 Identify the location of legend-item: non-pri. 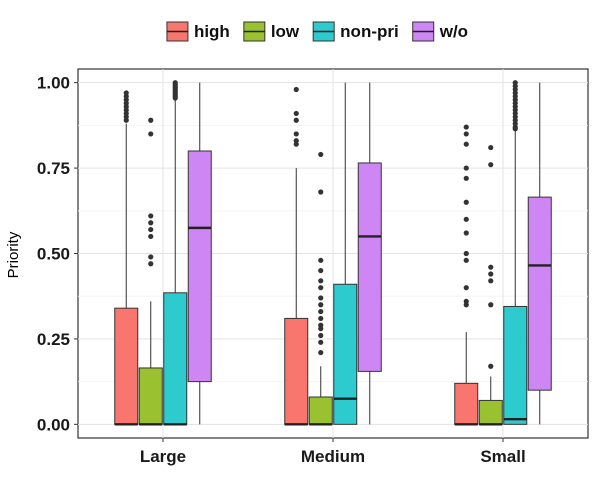
(355, 31).